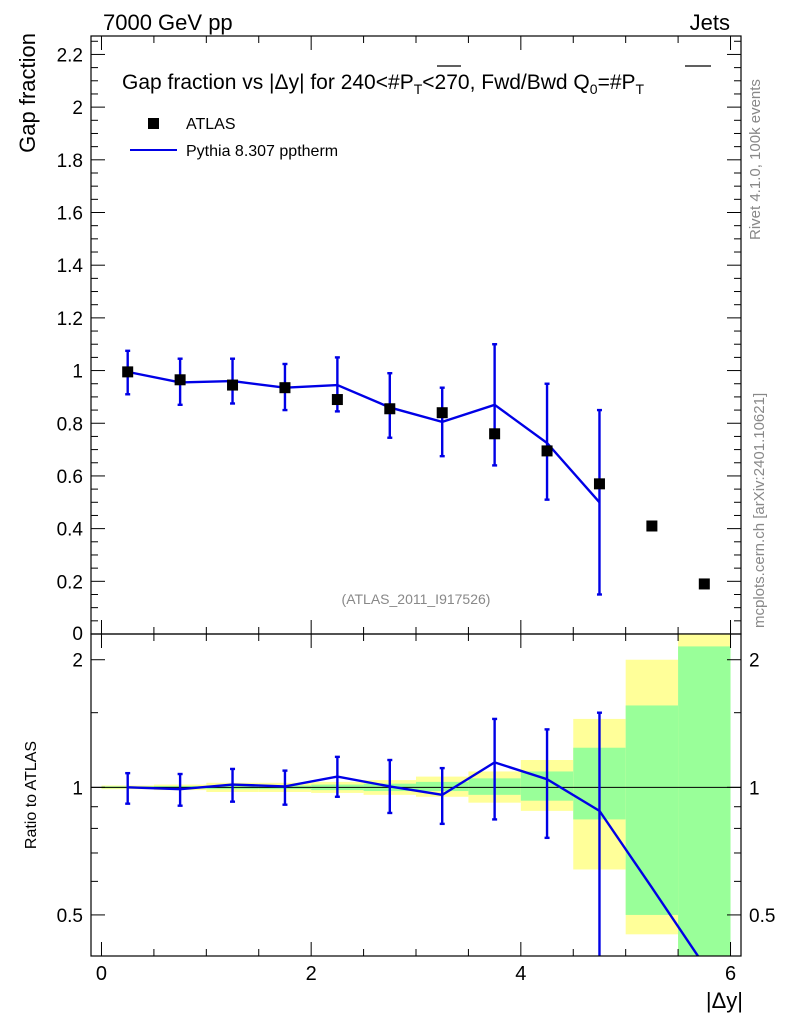 This screenshot has height=1024, width=786. Describe the element at coordinates (31, 795) in the screenshot. I see `ratio-ylabel: Ratio to ATLAS` at that location.